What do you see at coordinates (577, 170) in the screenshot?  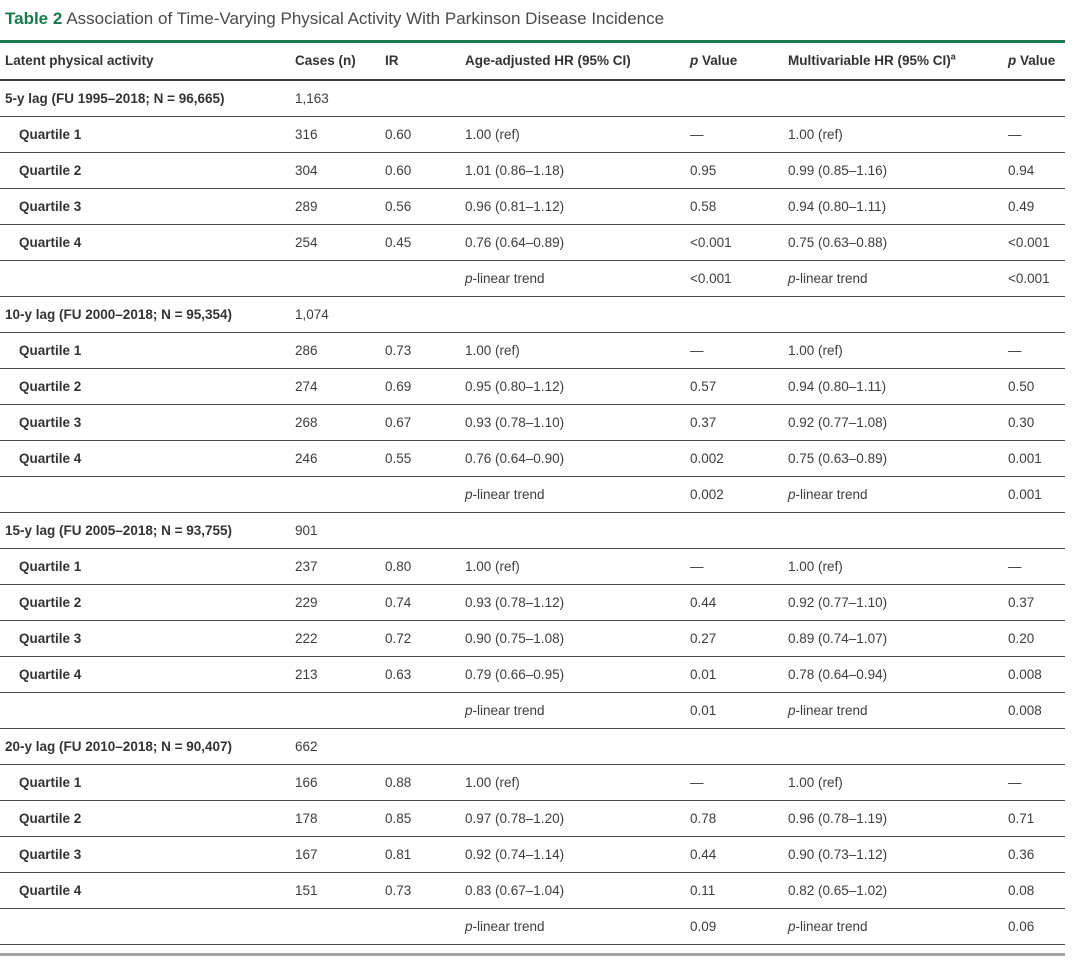 I see `age-adjusted-hr-value: 1.01 (0.86–1.18)` at bounding box center [577, 170].